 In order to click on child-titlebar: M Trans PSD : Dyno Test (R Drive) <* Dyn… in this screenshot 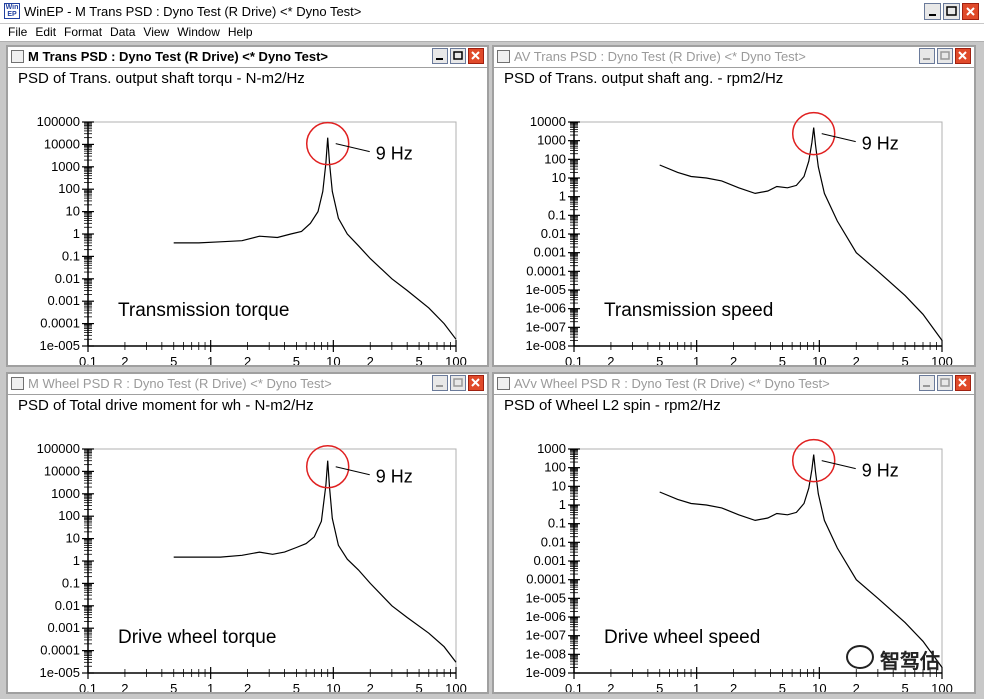, I will do `click(247, 57)`.